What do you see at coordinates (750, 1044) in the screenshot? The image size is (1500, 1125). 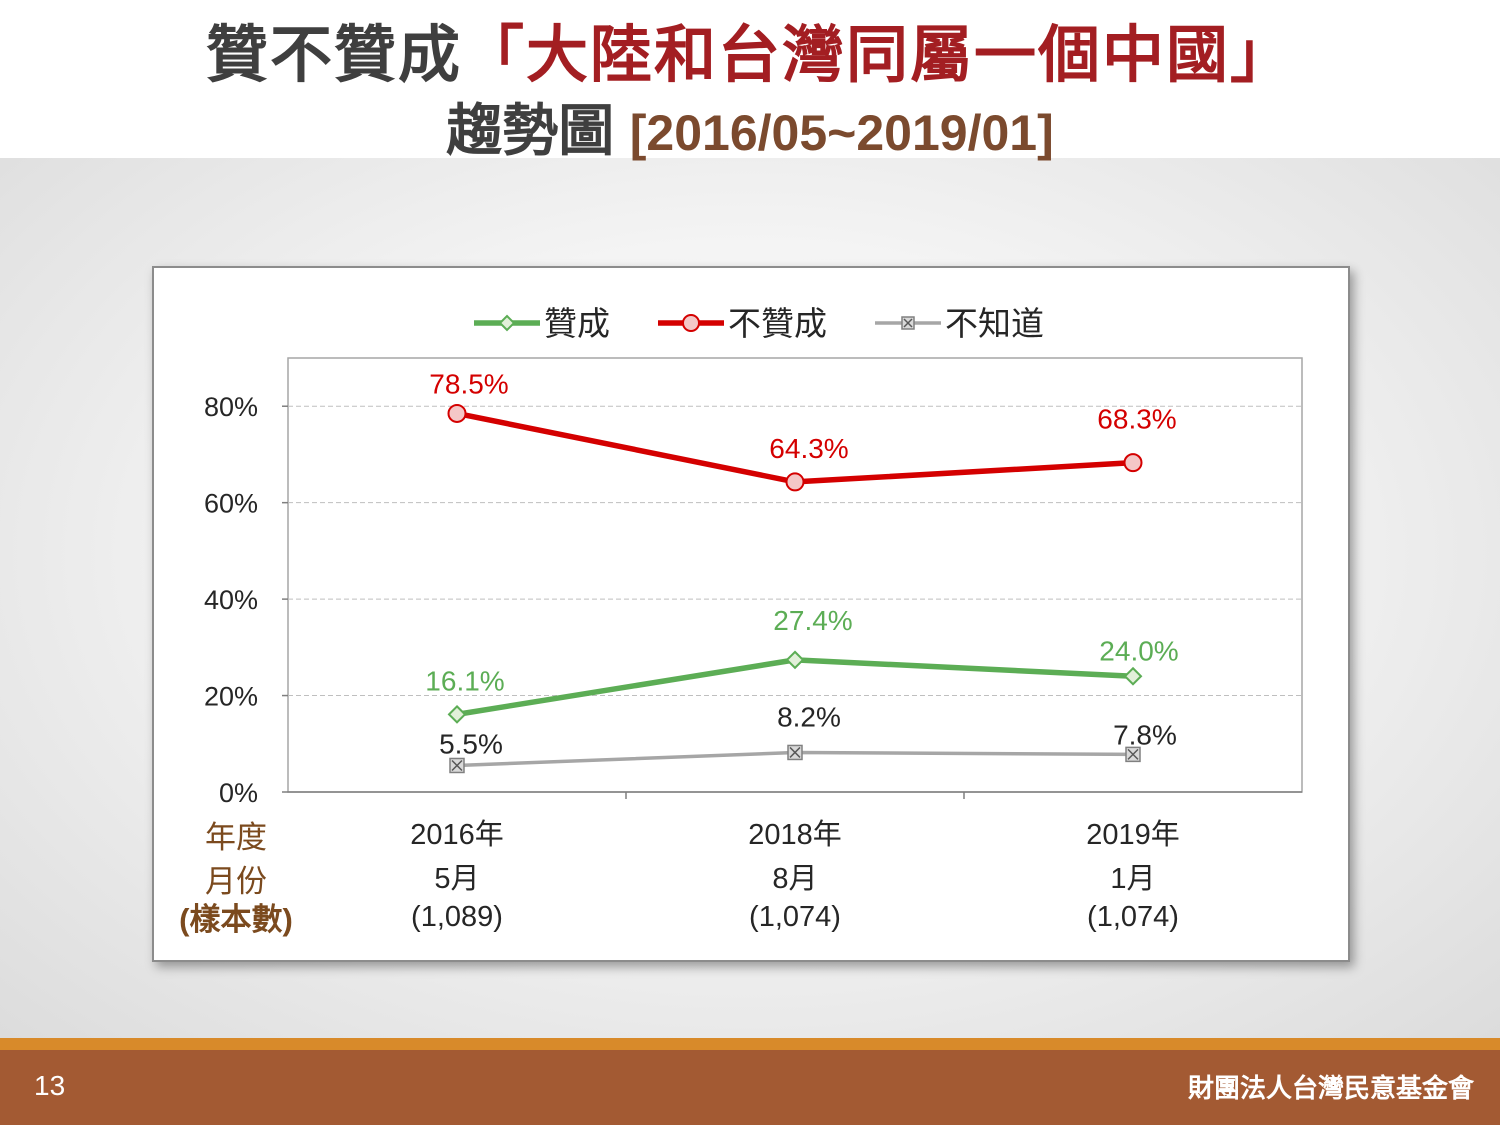 I see `footer-stripe` at bounding box center [750, 1044].